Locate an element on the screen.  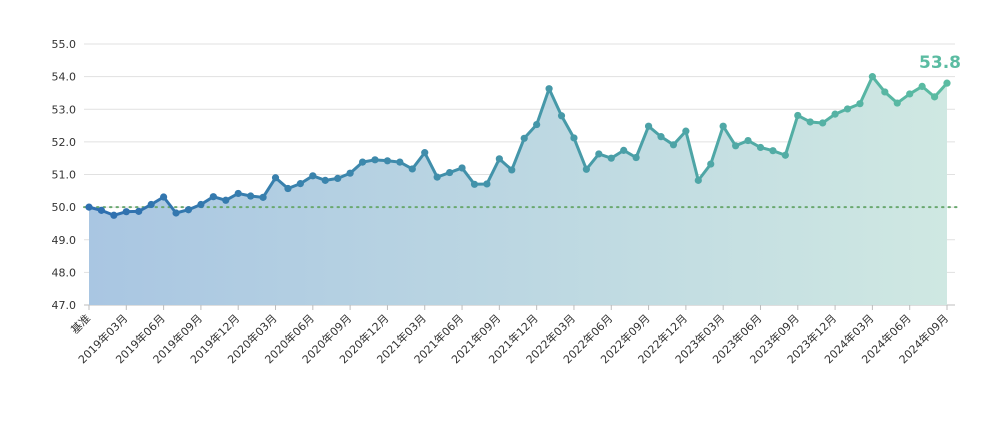
y-tick-label: 53.0 is located at coordinates (64, 109).